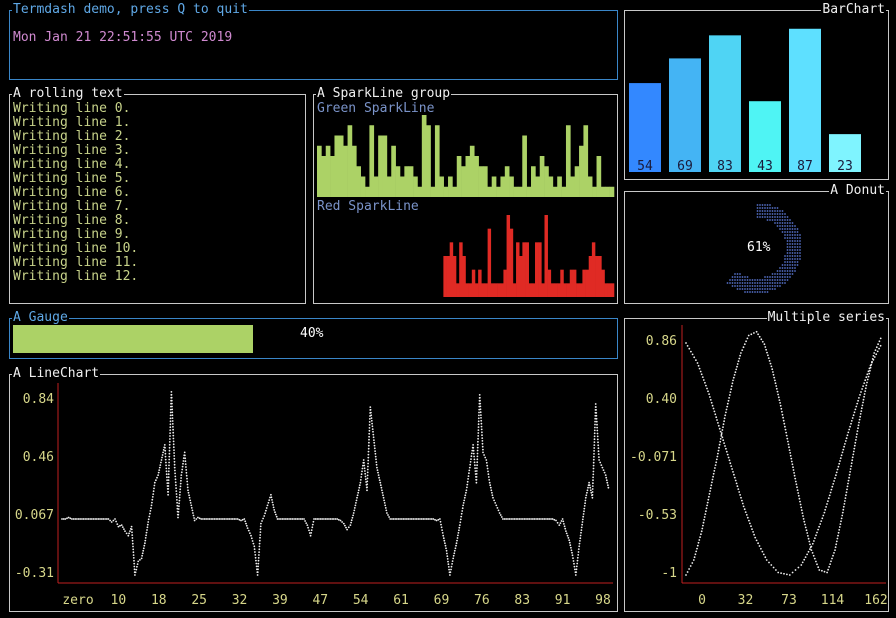 This screenshot has width=896, height=618. What do you see at coordinates (130, 10) in the screenshot?
I see `app-title: Termdash demo, press Q to quit` at bounding box center [130, 10].